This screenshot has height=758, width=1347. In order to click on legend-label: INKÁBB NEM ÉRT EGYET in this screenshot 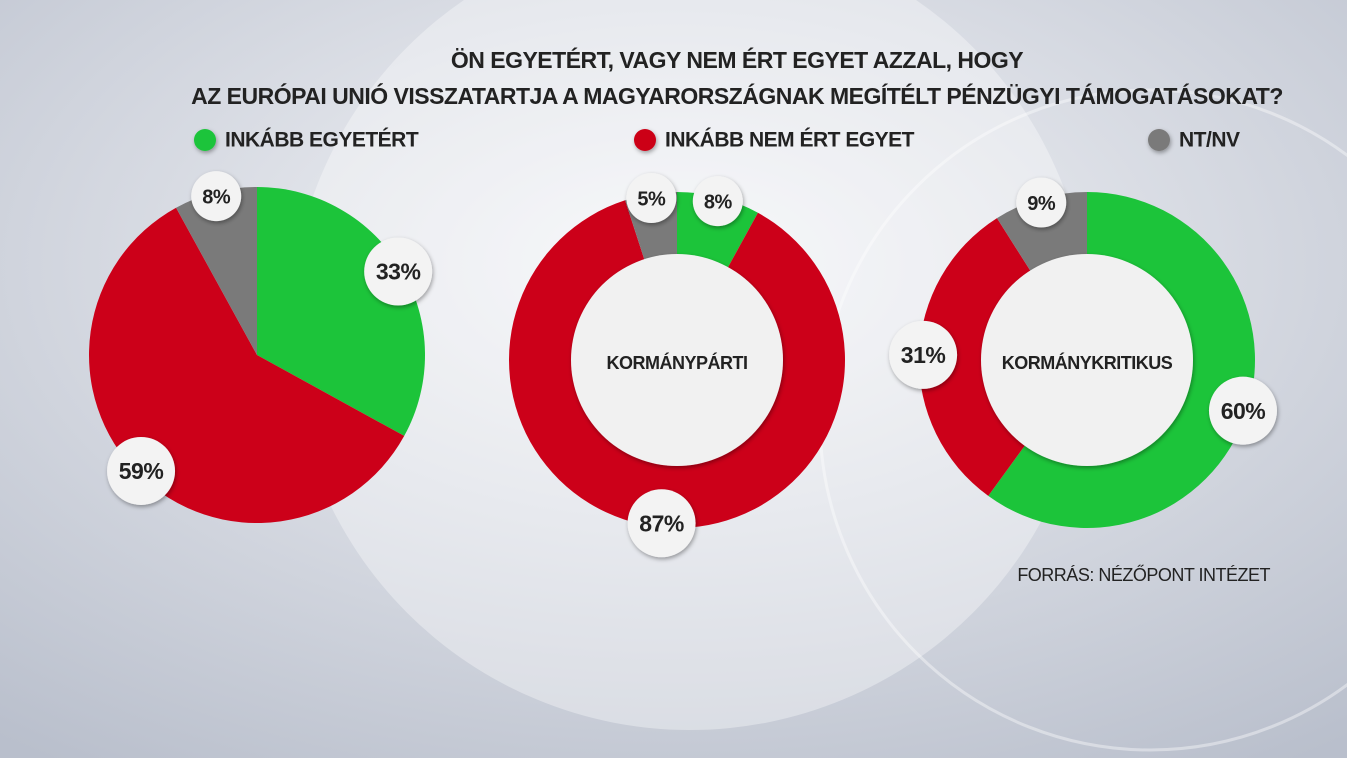, I will do `click(790, 140)`.